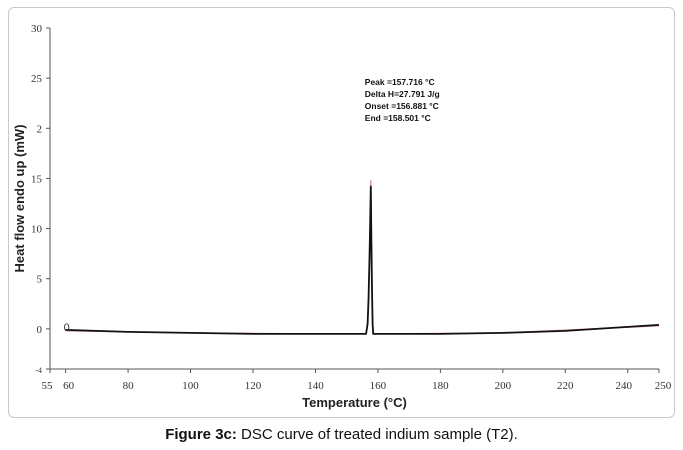 The image size is (683, 450). Describe the element at coordinates (402, 106) in the screenshot. I see `annotation-onset: Onset =156.881 °C` at that location.